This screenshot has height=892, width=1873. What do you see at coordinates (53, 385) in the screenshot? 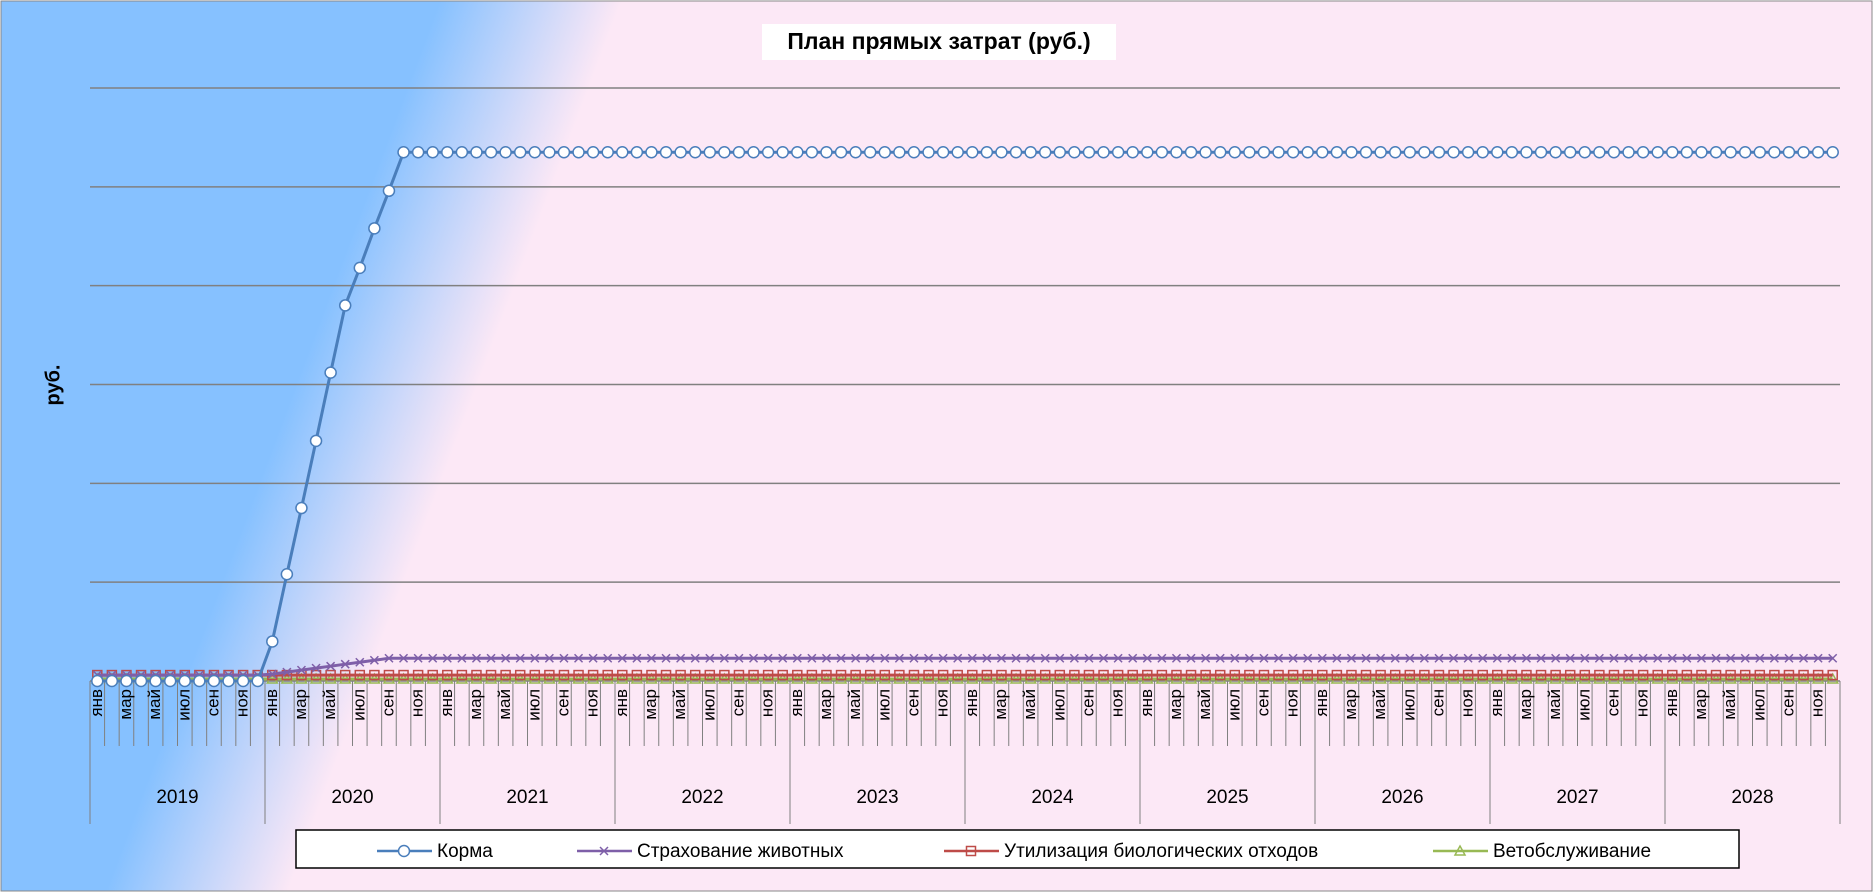
I see `y-axis-label: руб.` at bounding box center [53, 385].